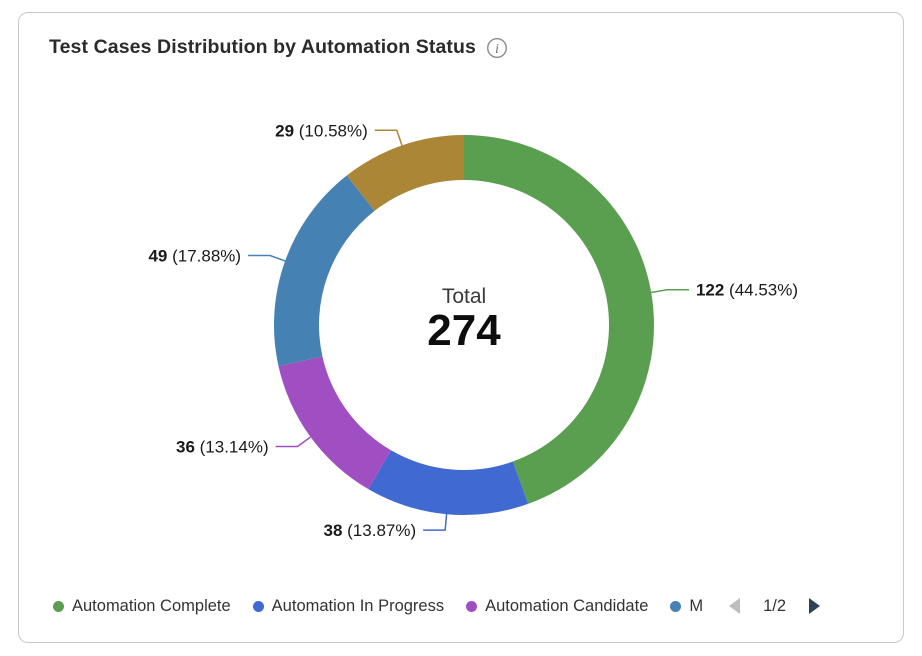  I want to click on legend-page-indicator: 1/2, so click(775, 605).